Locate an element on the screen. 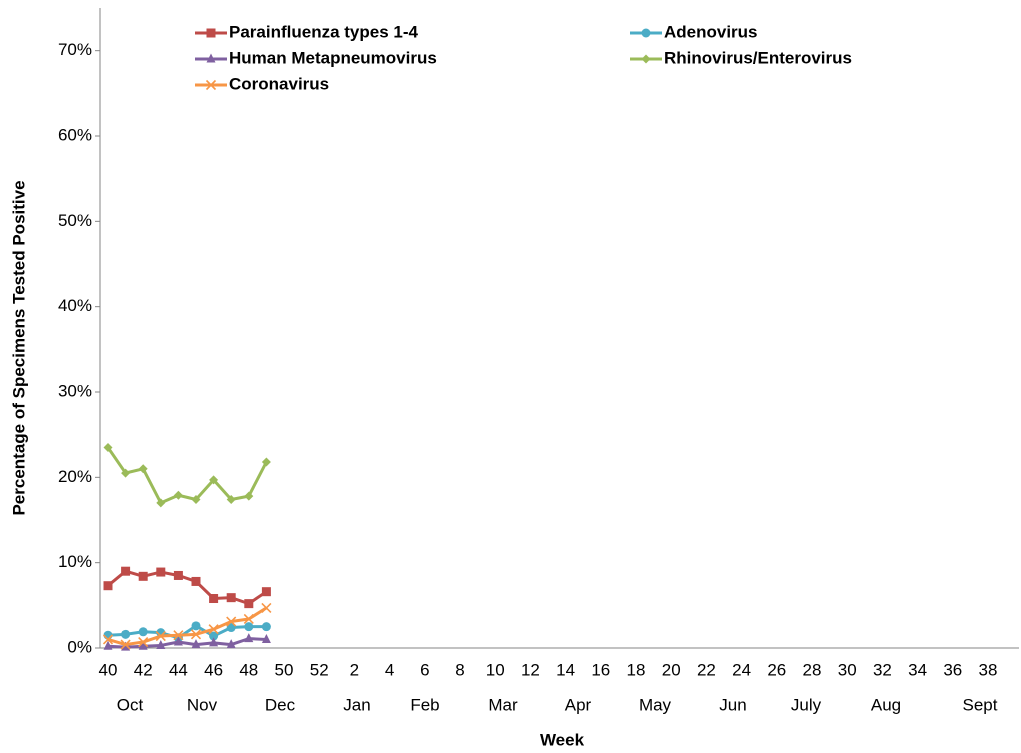 This screenshot has height=753, width=1021. month-label: Mar is located at coordinates (503, 704).